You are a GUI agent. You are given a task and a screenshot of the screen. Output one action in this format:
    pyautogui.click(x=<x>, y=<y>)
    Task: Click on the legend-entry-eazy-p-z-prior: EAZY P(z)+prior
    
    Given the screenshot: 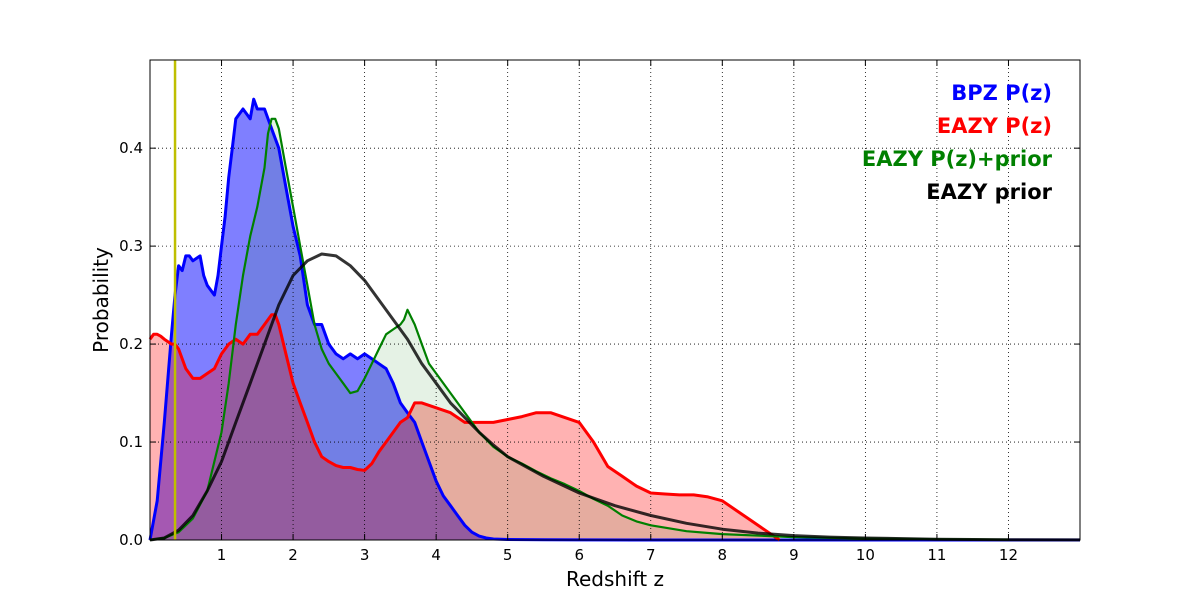 What is the action you would take?
    pyautogui.click(x=957, y=159)
    